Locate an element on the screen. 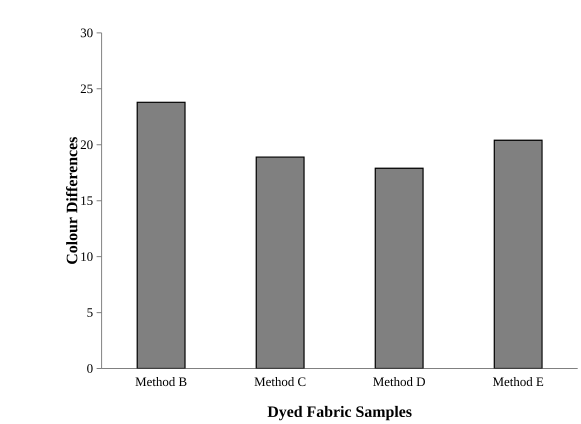 This screenshot has height=424, width=581. y-tick-label: 25 is located at coordinates (86, 89).